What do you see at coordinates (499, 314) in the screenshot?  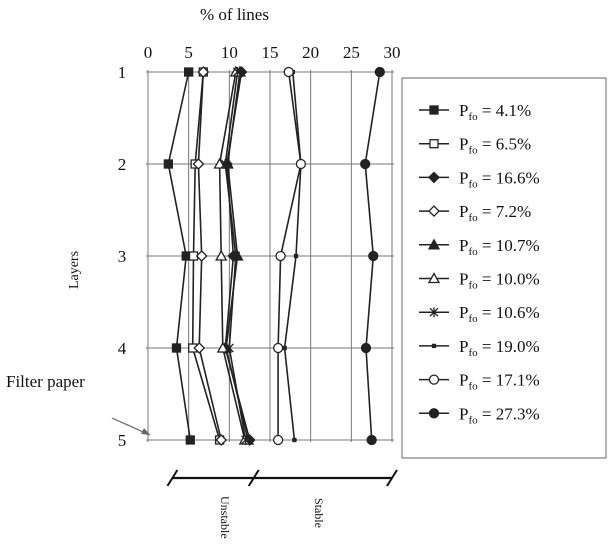 I see `legend-label: Pfo = 10.6%` at bounding box center [499, 314].